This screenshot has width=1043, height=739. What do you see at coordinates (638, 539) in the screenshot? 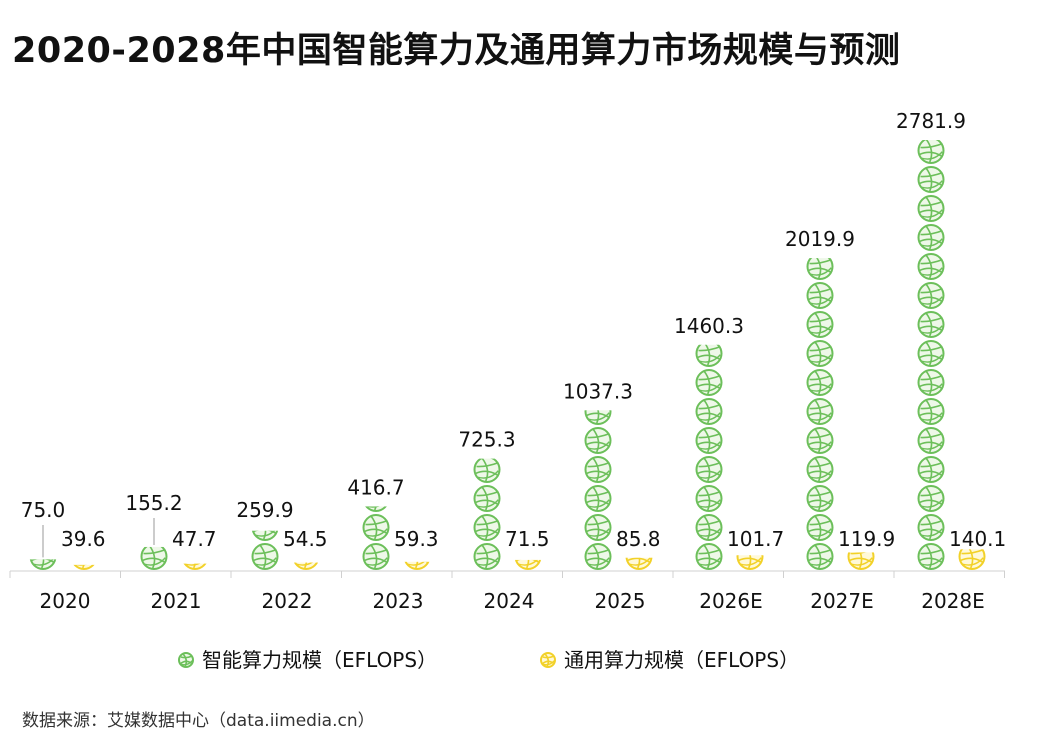
I see `data-label-general: 85.8` at bounding box center [638, 539].